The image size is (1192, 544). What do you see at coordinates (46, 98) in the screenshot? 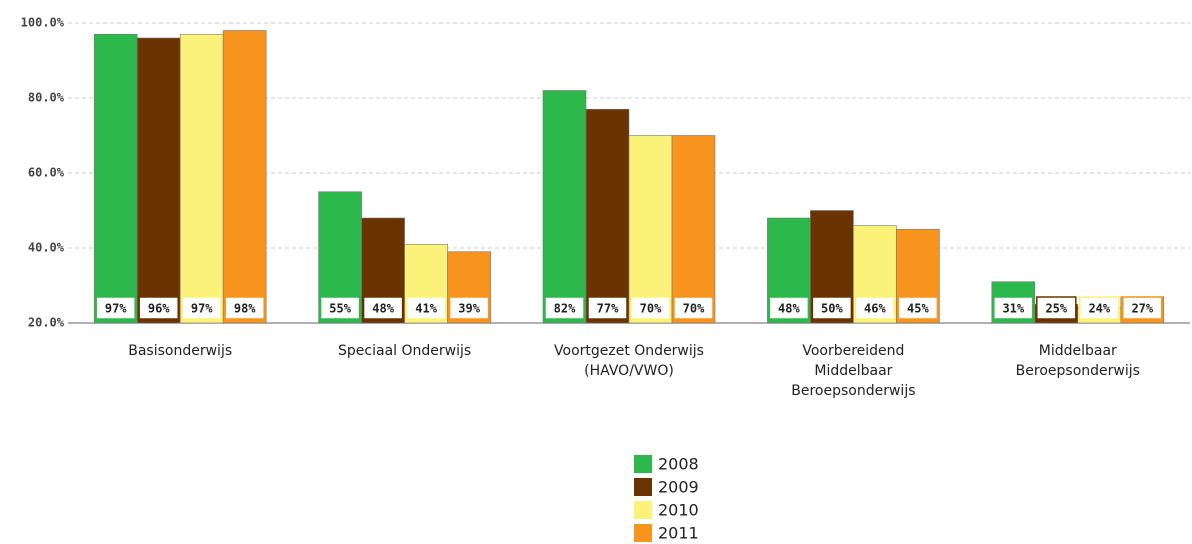
I see `y-tick-label: 80.0%` at bounding box center [46, 98].